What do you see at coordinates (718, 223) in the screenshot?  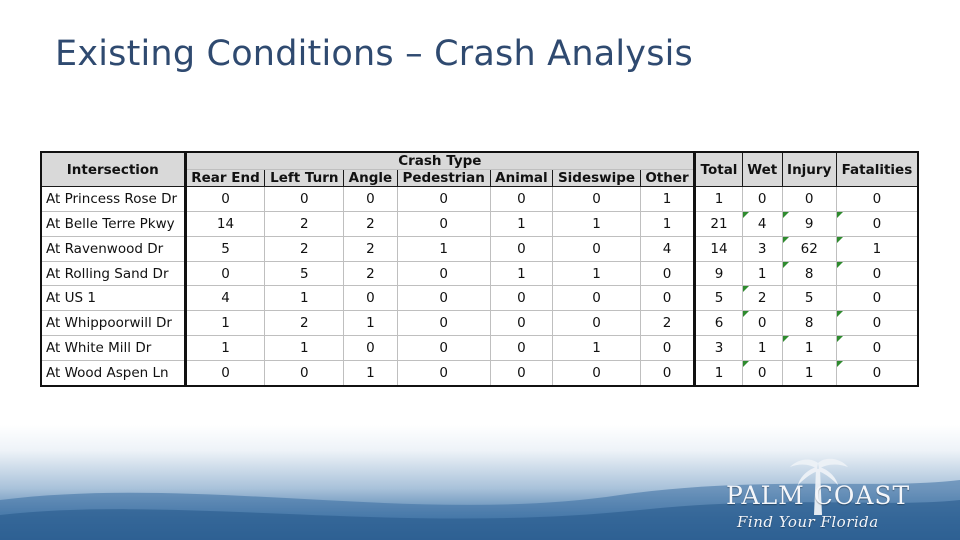 I see `cell-total: 21` at bounding box center [718, 223].